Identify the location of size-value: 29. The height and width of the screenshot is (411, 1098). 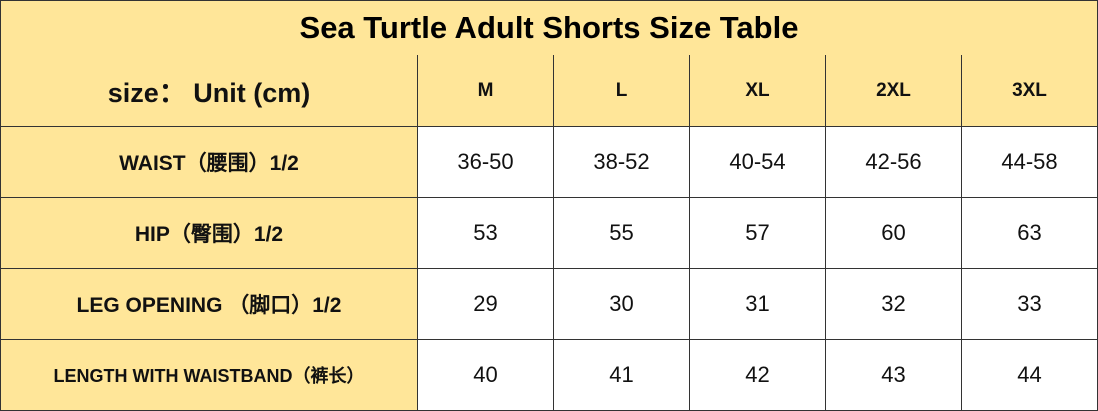
(486, 304).